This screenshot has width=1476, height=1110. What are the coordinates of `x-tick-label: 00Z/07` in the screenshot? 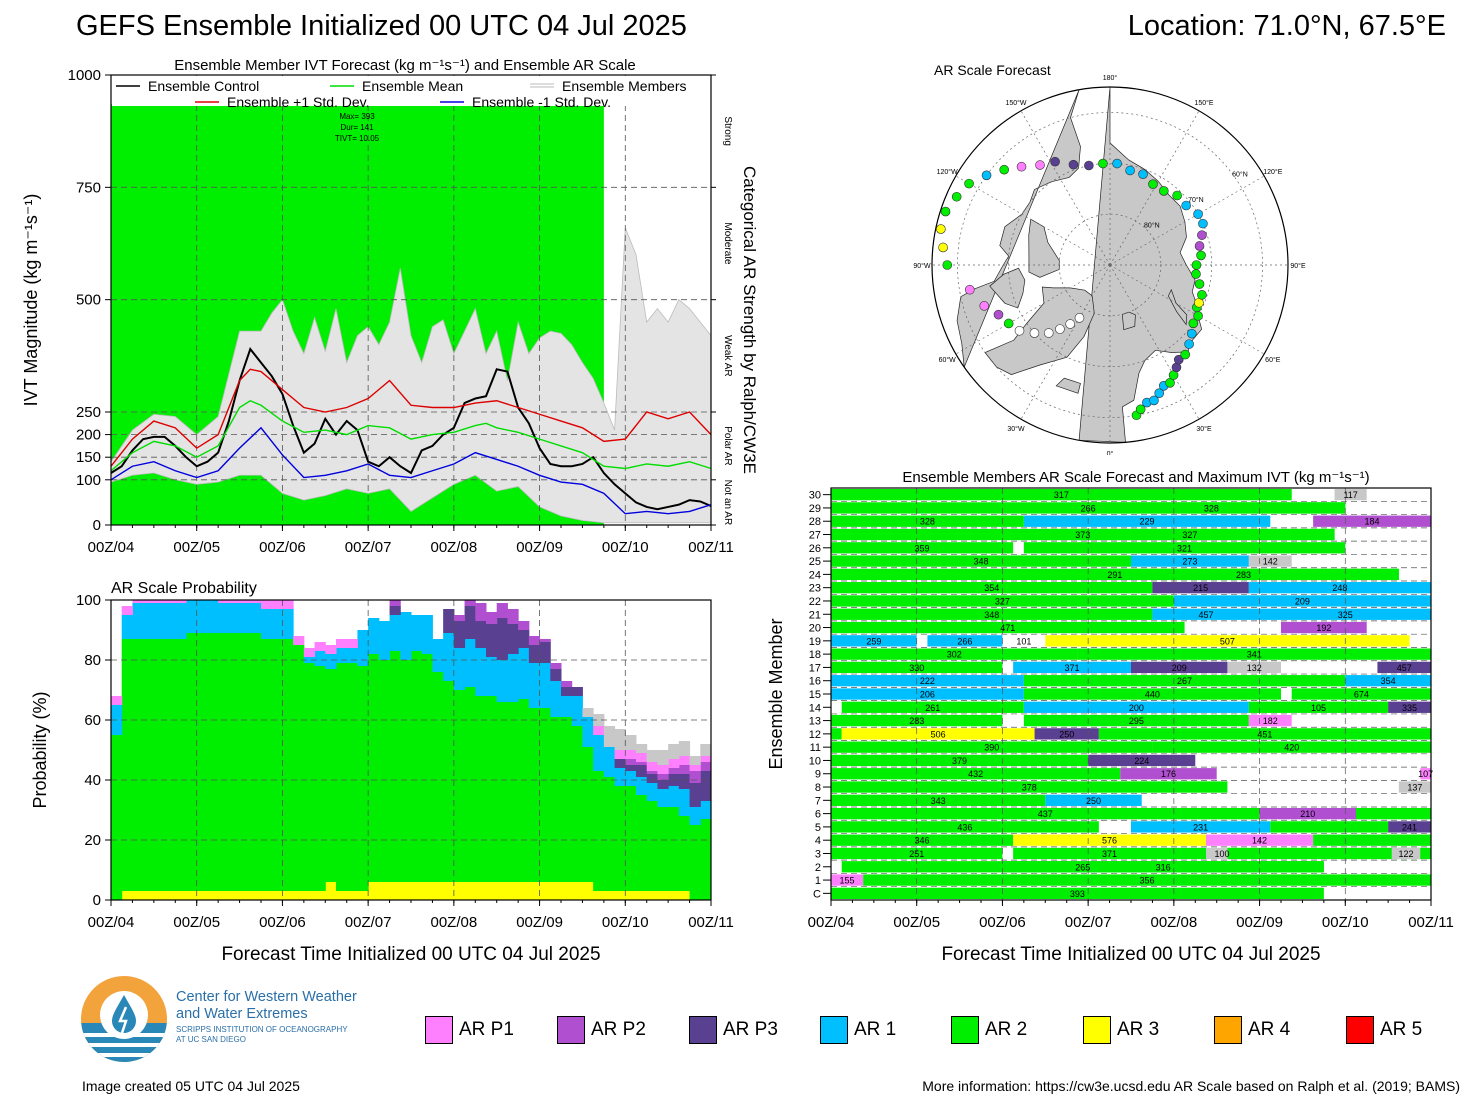 It's located at (1088, 922).